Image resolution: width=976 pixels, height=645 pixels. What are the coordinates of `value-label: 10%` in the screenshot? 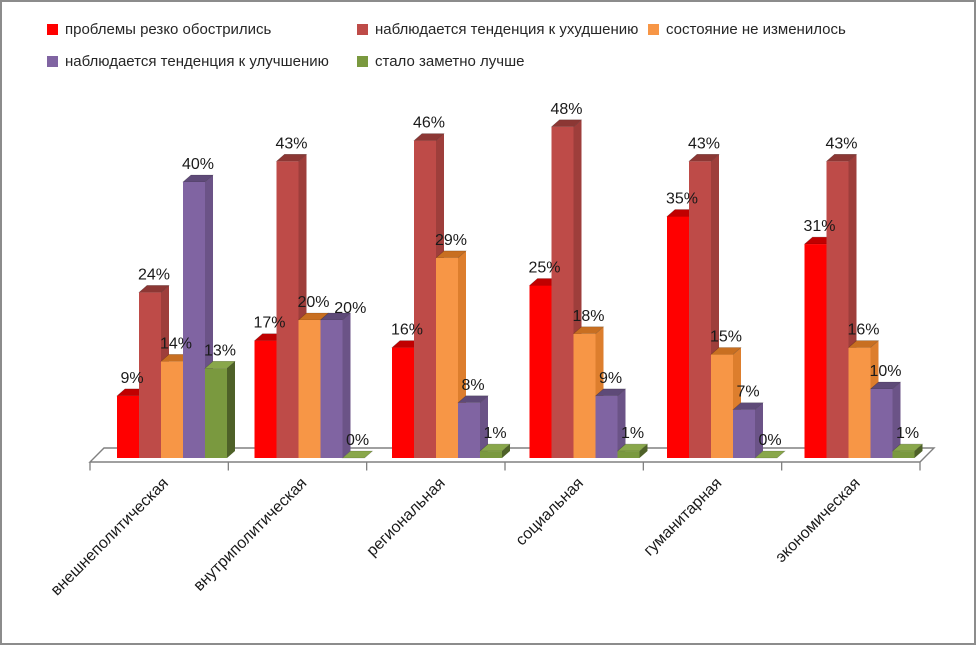 It's located at (885, 371).